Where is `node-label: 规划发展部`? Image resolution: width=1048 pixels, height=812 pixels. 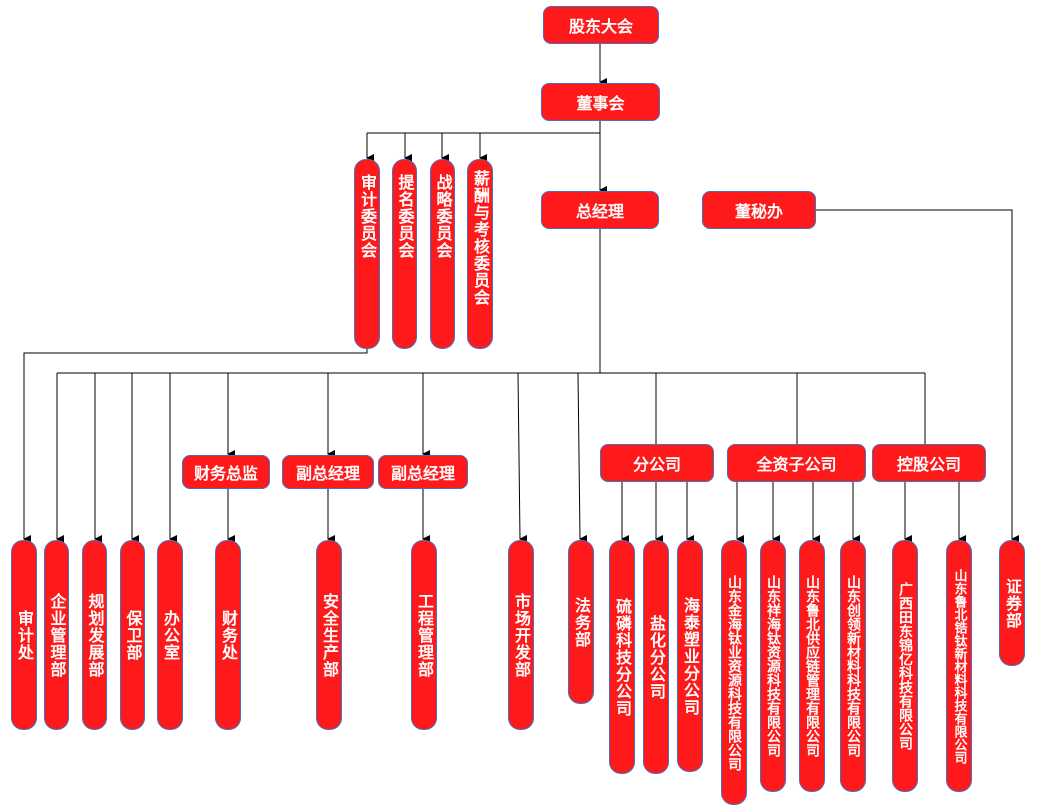 node-label: 规划发展部 is located at coordinates (95, 635).